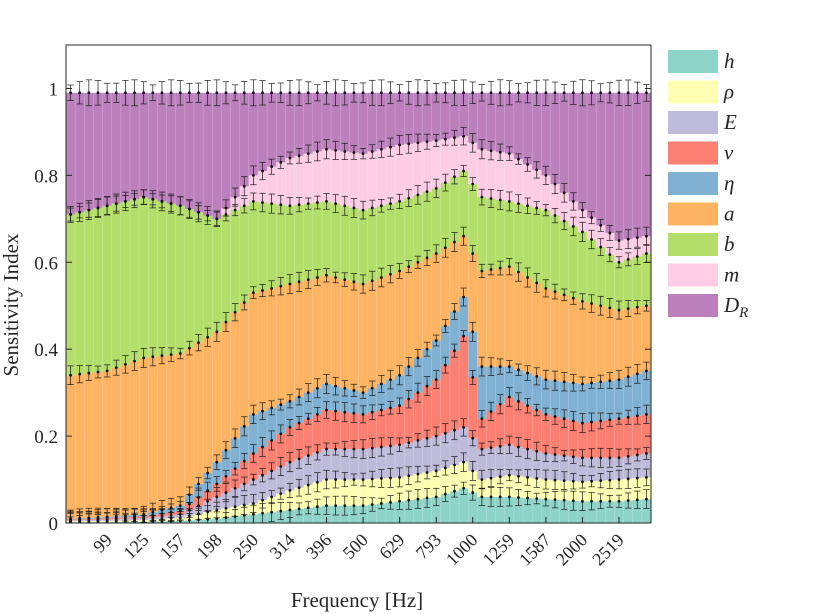  Describe the element at coordinates (54, 524) in the screenshot. I see `y-tick-label: 0` at that location.